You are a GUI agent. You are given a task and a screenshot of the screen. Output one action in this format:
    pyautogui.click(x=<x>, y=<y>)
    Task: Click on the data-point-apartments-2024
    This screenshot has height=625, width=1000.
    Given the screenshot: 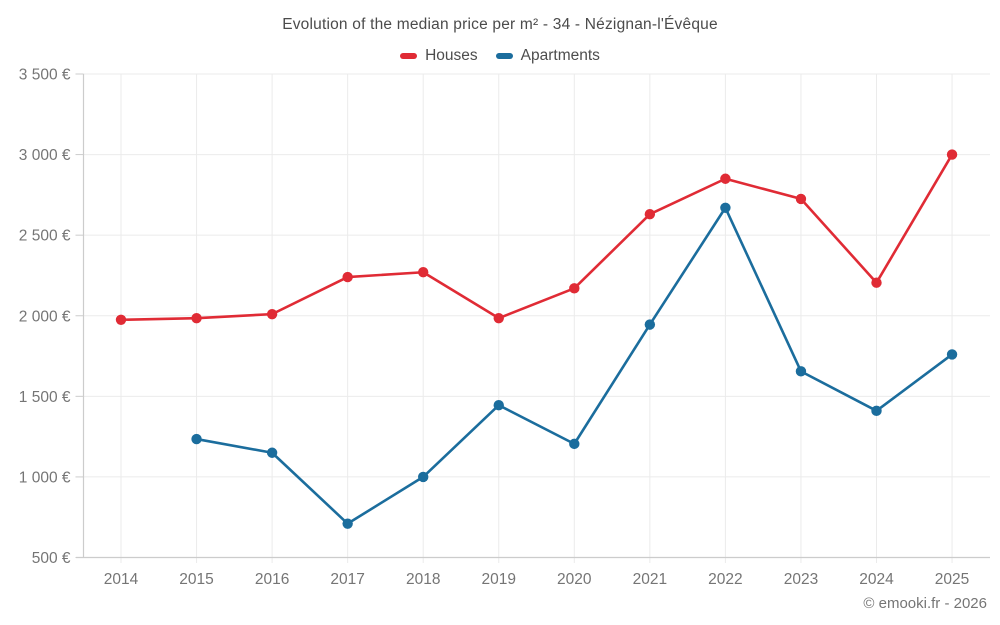 What is the action you would take?
    pyautogui.click(x=876, y=411)
    